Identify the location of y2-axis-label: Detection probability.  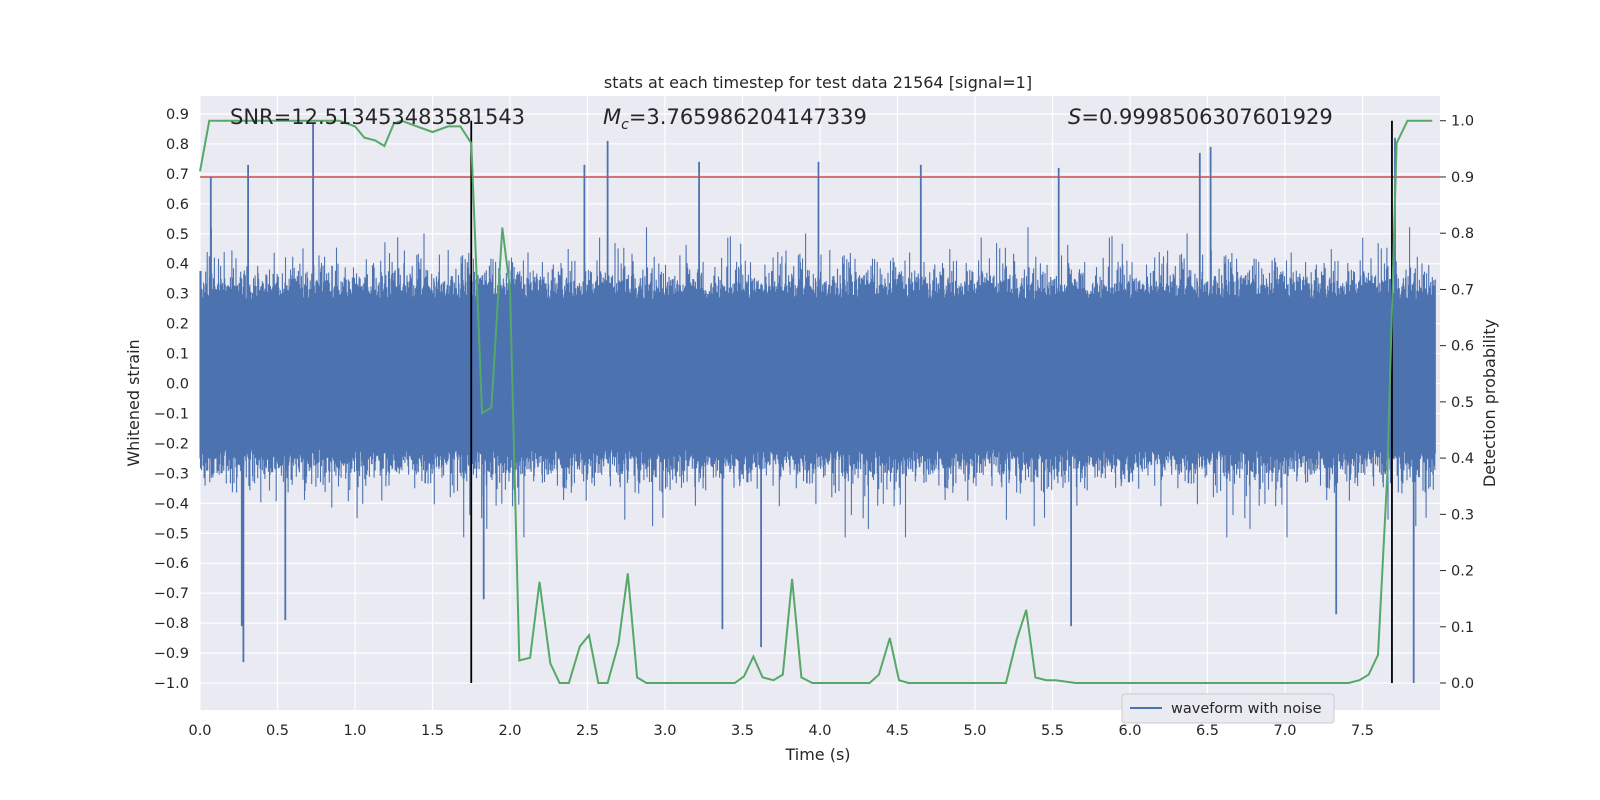
(1489, 403).